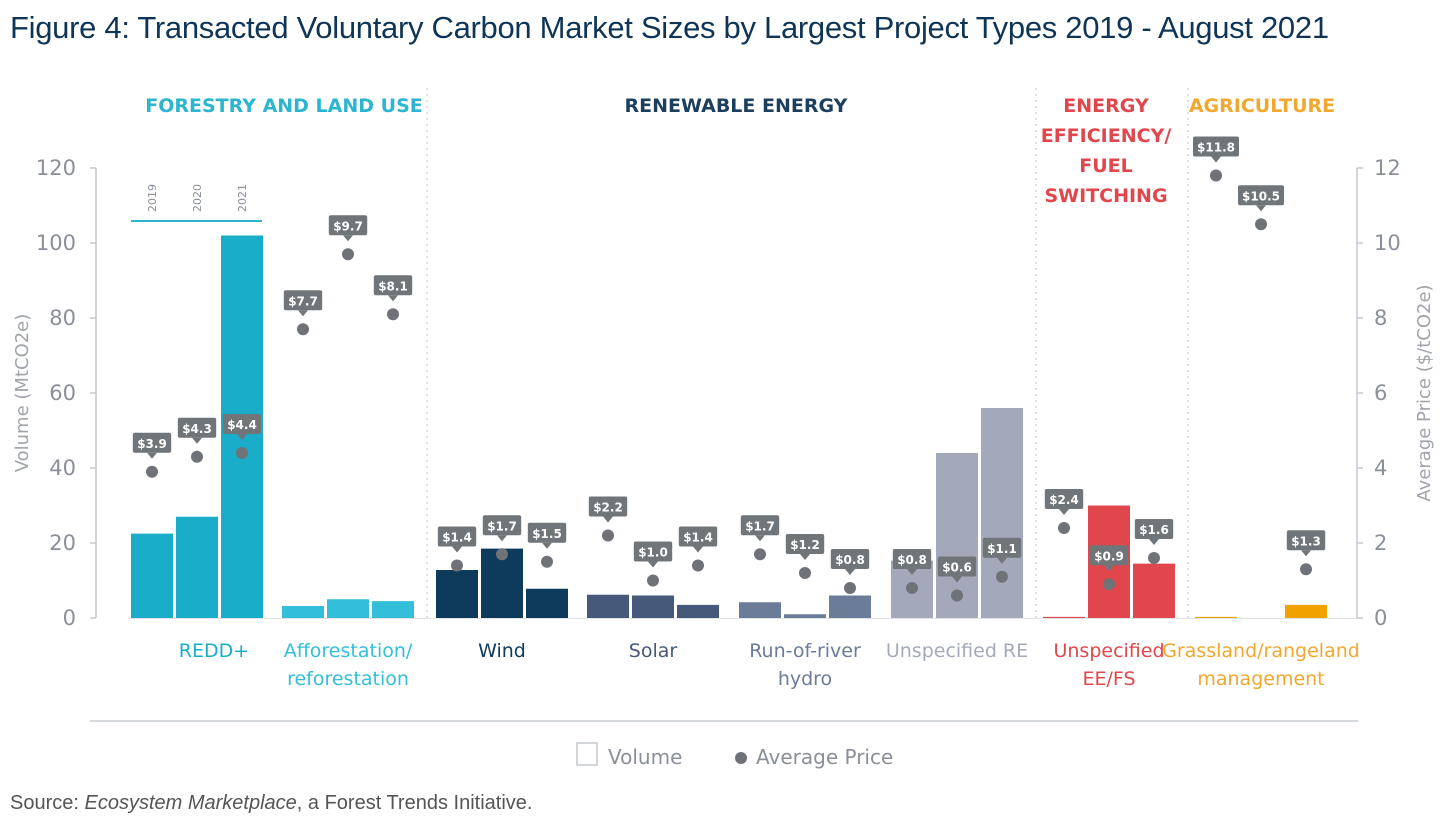 The image size is (1456, 834). What do you see at coordinates (760, 526) in the screenshot?
I see `price-label: $1.7` at bounding box center [760, 526].